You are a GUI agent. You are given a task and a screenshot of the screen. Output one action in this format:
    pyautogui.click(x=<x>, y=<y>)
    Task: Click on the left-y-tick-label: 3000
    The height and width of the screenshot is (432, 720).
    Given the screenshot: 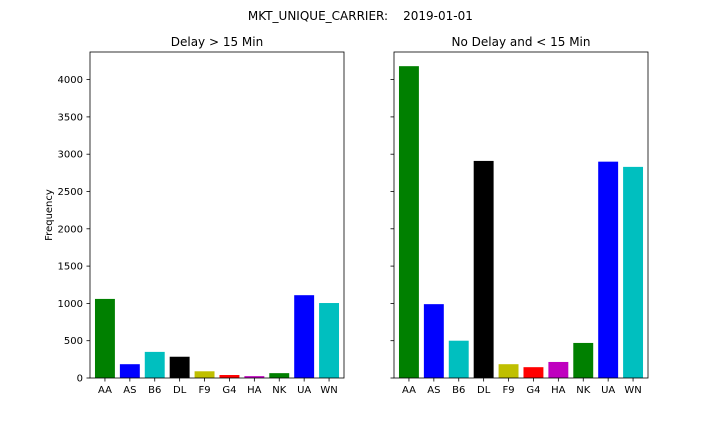 What is the action you would take?
    pyautogui.click(x=70, y=155)
    